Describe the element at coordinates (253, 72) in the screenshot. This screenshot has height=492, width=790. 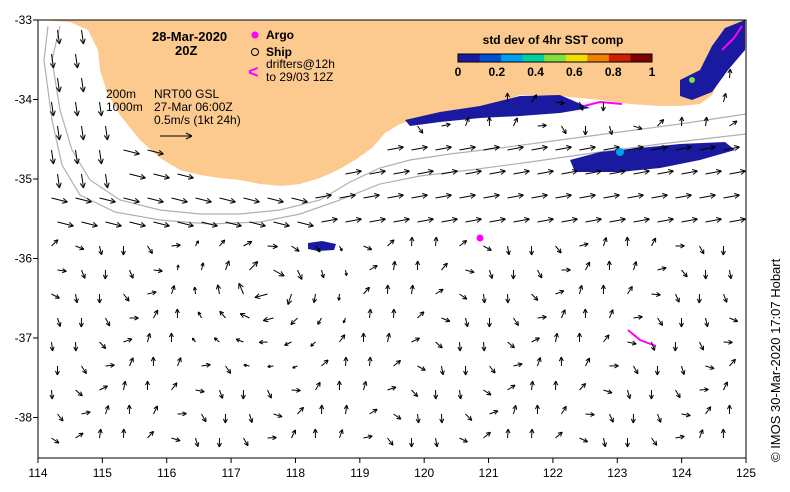
I see `drifter-legend-icon: <` at that location.